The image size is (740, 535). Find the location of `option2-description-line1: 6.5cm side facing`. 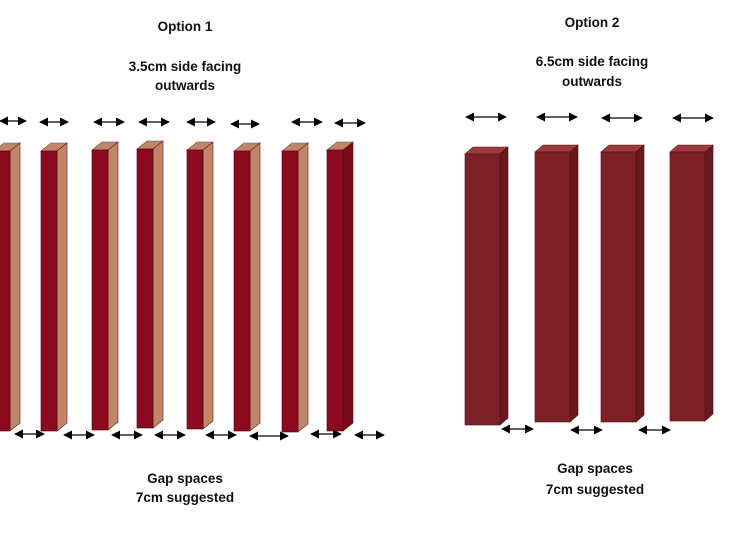

option2-description-line1: 6.5cm side facing is located at coordinates (592, 61).